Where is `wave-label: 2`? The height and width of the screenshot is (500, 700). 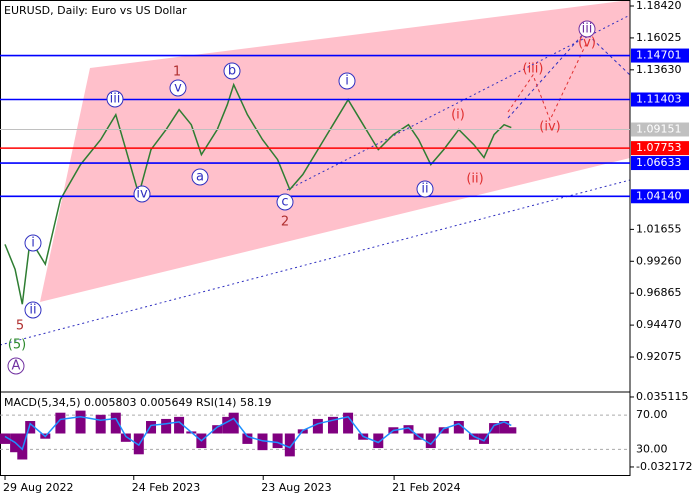 wave-label: 2 is located at coordinates (285, 222).